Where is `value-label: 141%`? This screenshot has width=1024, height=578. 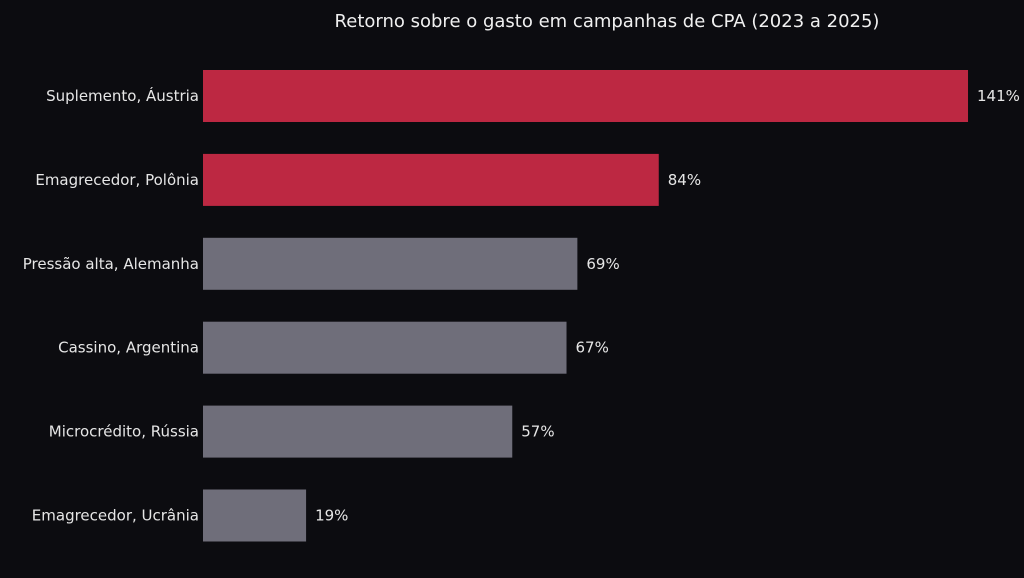 value-label: 141% is located at coordinates (998, 96).